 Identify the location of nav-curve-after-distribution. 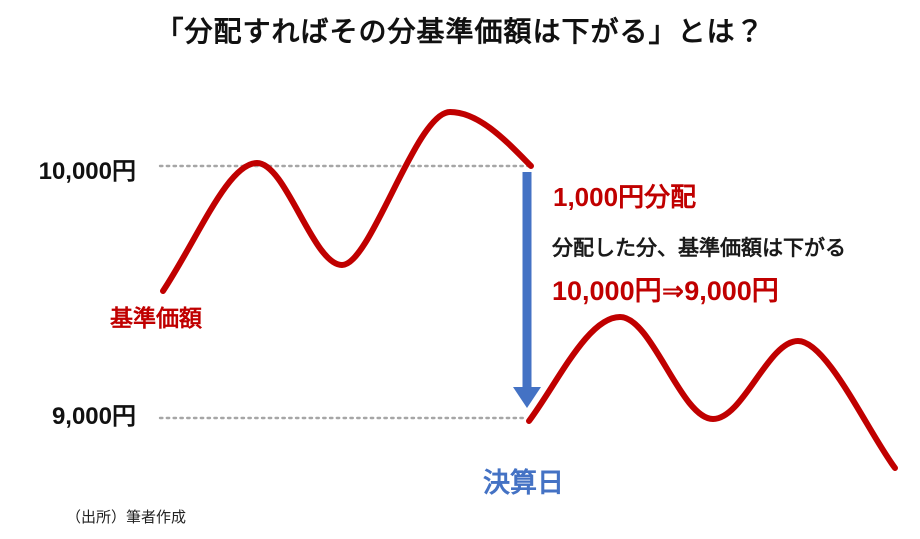
(712, 392).